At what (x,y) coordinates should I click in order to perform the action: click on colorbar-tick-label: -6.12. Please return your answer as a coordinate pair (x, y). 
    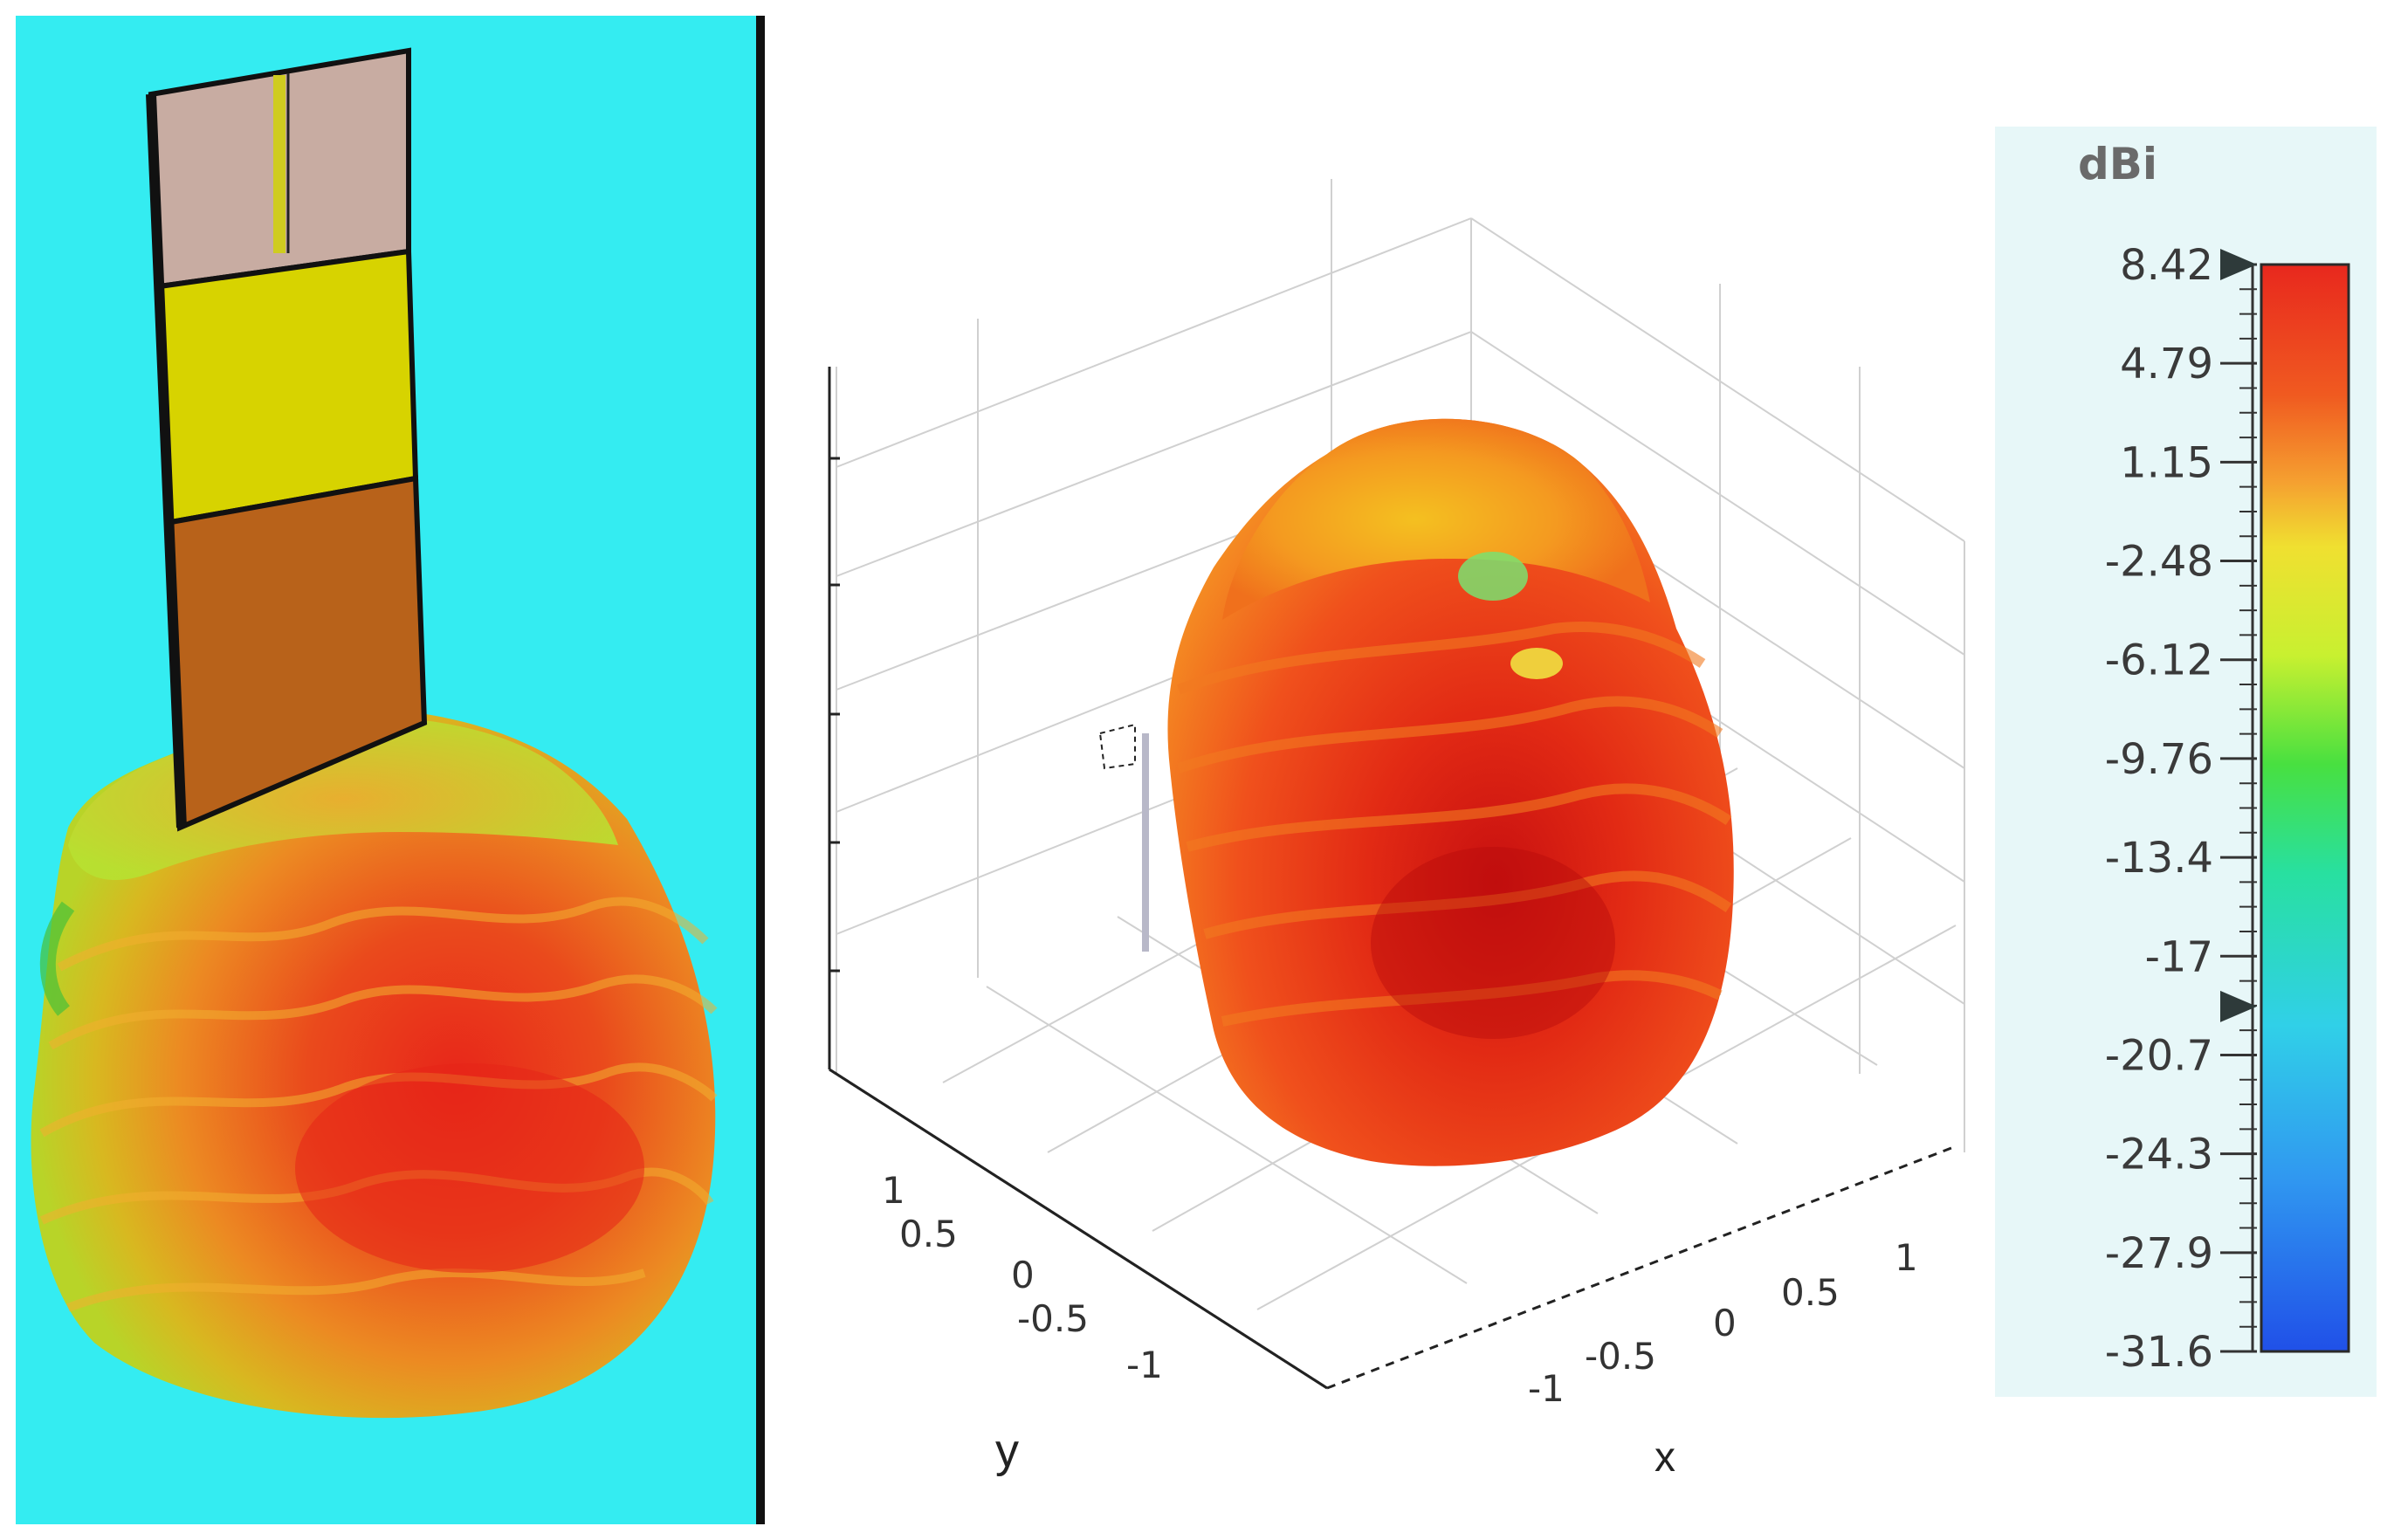
    Looking at the image, I should click on (2159, 660).